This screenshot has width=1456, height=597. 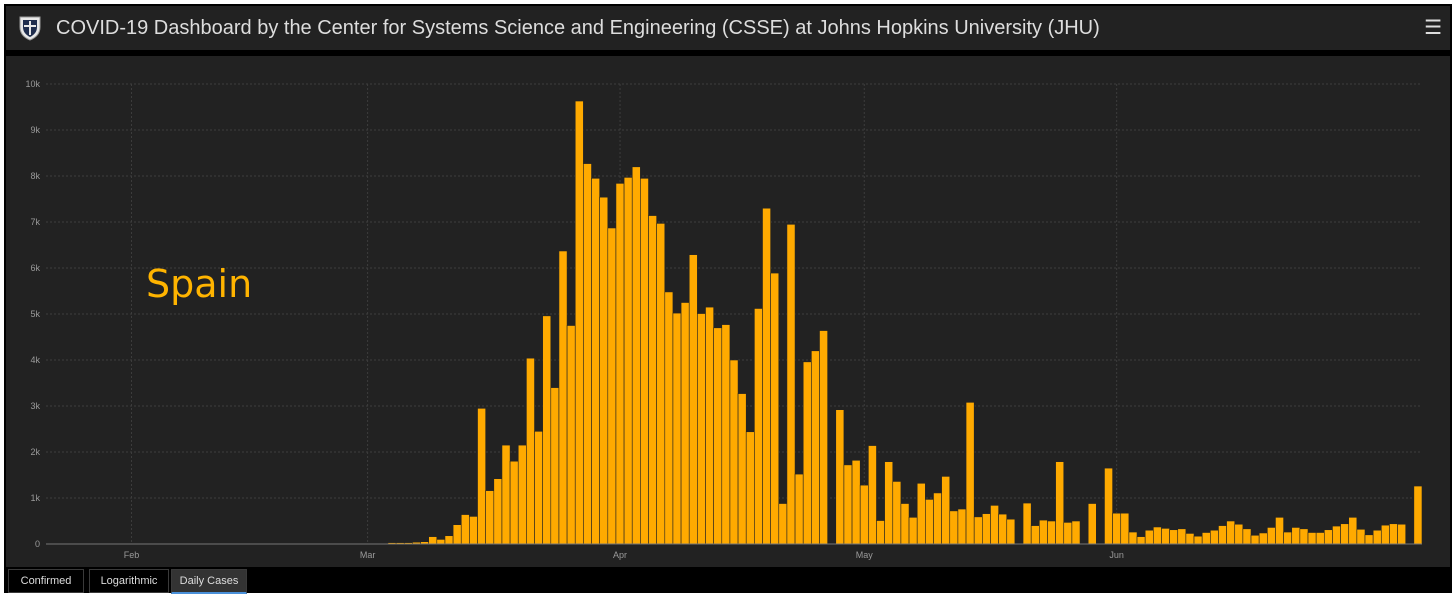 I want to click on x-tick-label: Jun, so click(x=1116, y=555).